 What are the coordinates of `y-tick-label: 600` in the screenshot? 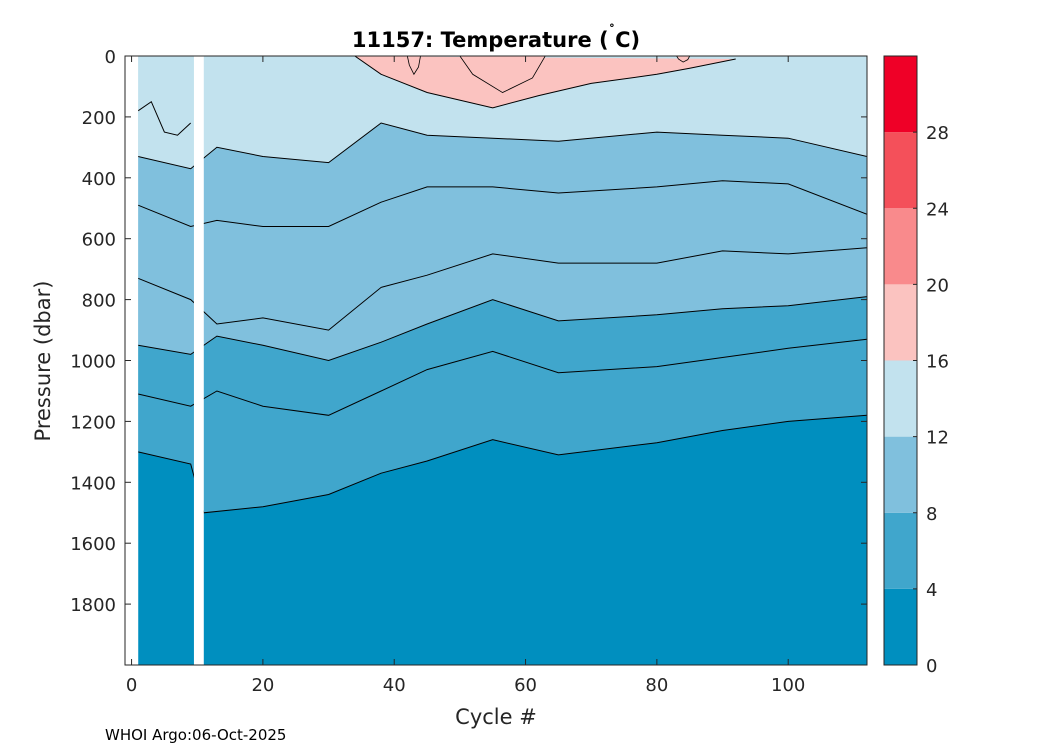 It's located at (99, 240).